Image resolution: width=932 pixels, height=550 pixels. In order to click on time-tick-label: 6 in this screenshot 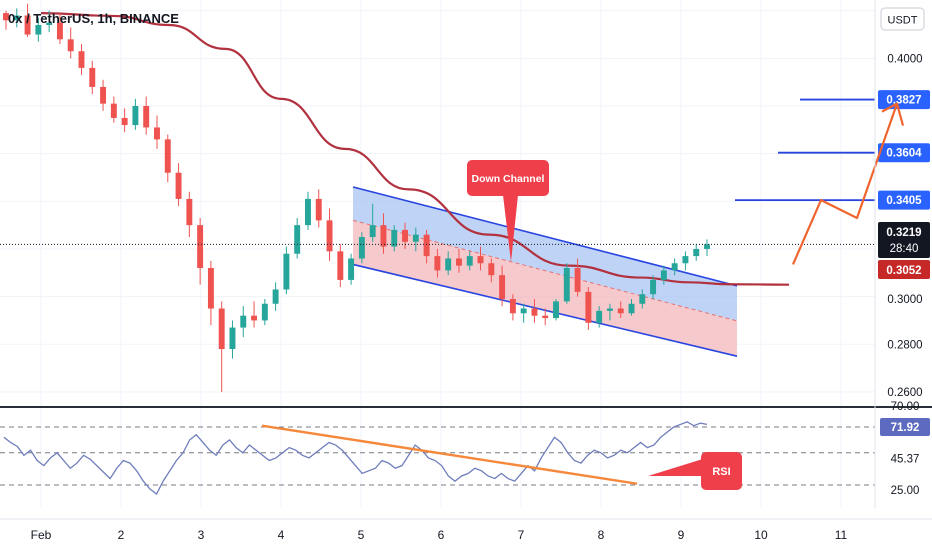, I will do `click(441, 535)`.